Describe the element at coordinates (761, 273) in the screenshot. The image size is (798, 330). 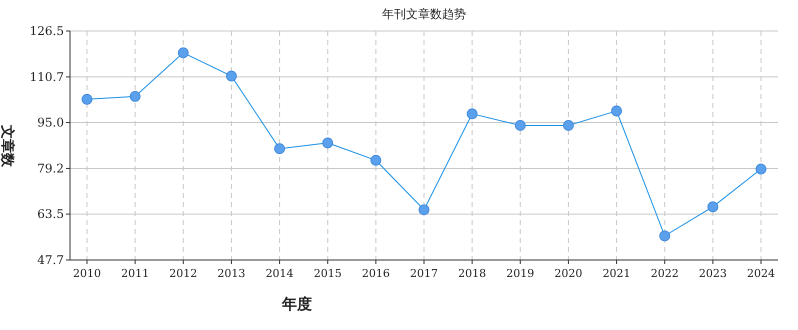
I see `x-tick-label: 2024` at that location.